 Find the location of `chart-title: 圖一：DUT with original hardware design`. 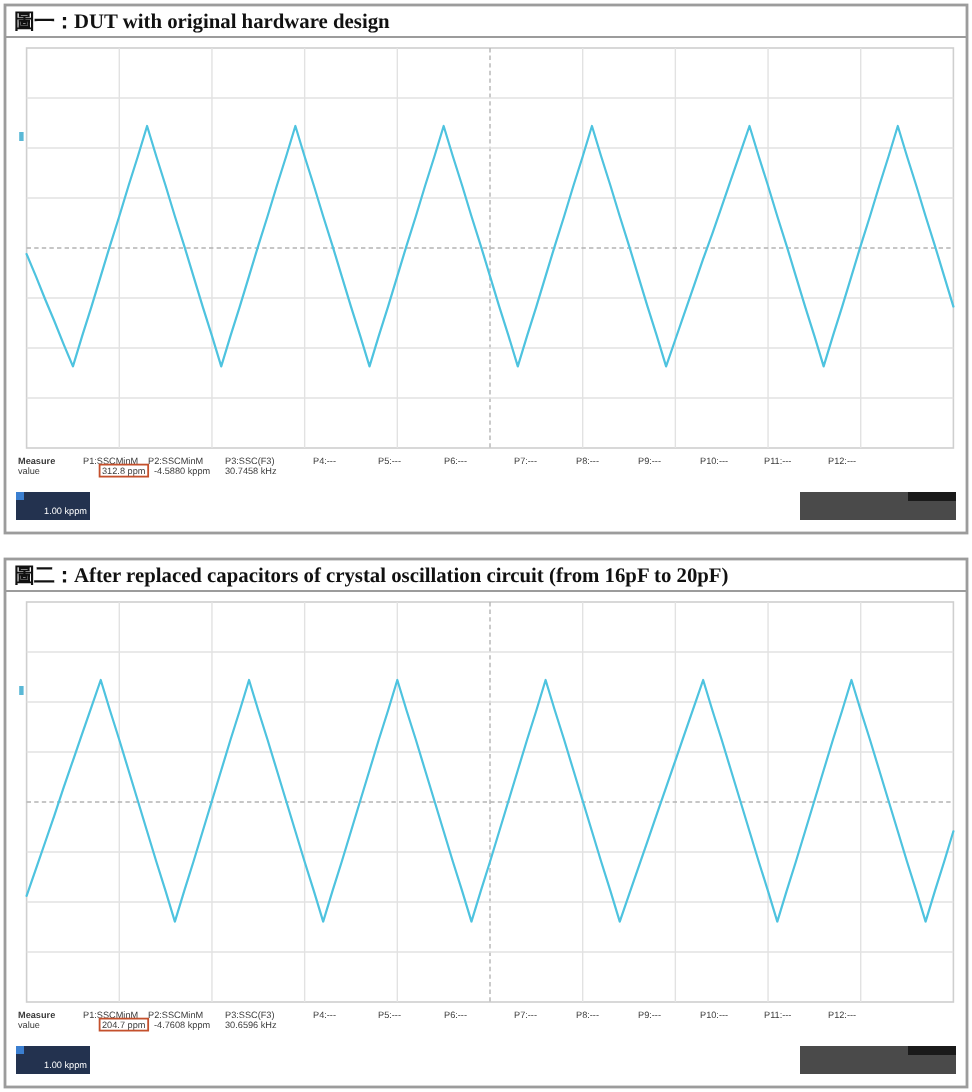

chart-title: 圖一：DUT with original hardware design is located at coordinates (202, 23).